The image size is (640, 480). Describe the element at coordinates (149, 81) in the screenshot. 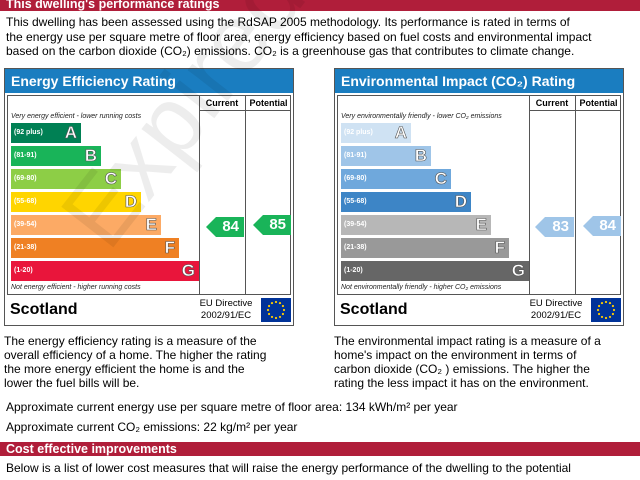

I see `energy-panel-title: Energy Efficiency Rating` at that location.